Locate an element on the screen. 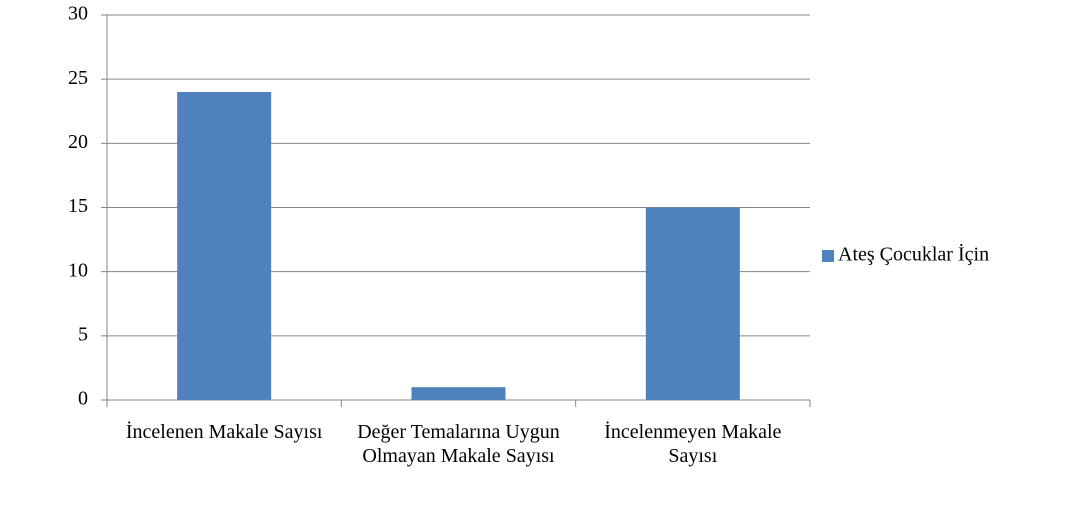  y-tick-label: 25 is located at coordinates (78, 78).